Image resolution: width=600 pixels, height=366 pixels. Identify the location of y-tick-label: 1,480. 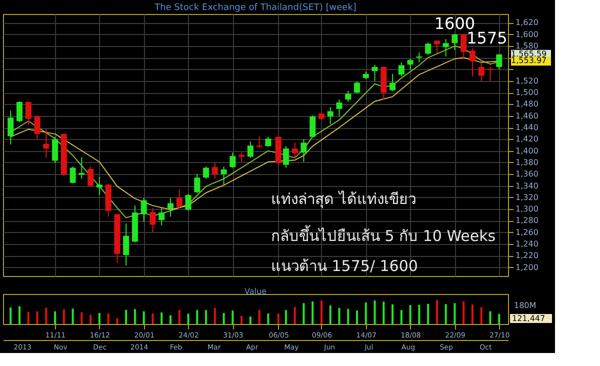
(527, 104).